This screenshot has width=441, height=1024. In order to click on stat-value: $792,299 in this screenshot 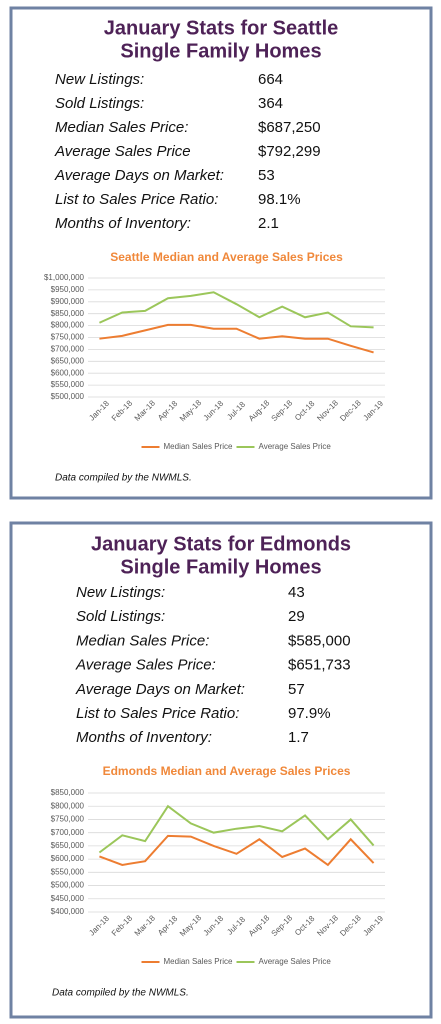, I will do `click(289, 151)`.